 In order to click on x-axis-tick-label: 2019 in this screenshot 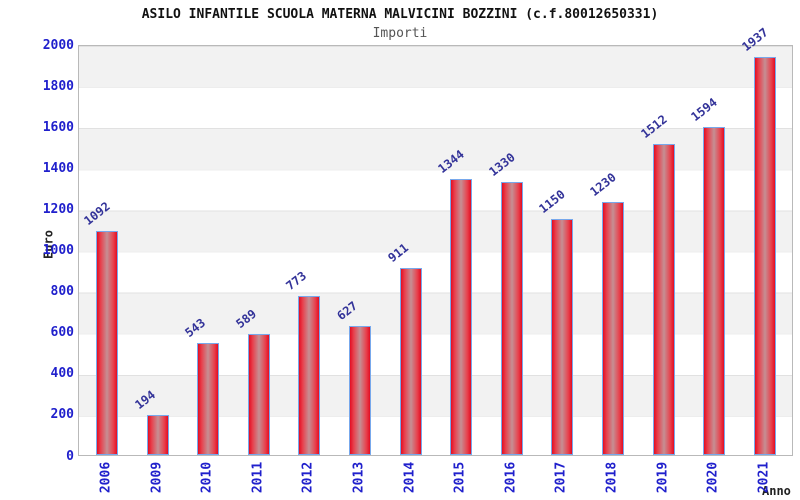, I will do `click(663, 477)`.